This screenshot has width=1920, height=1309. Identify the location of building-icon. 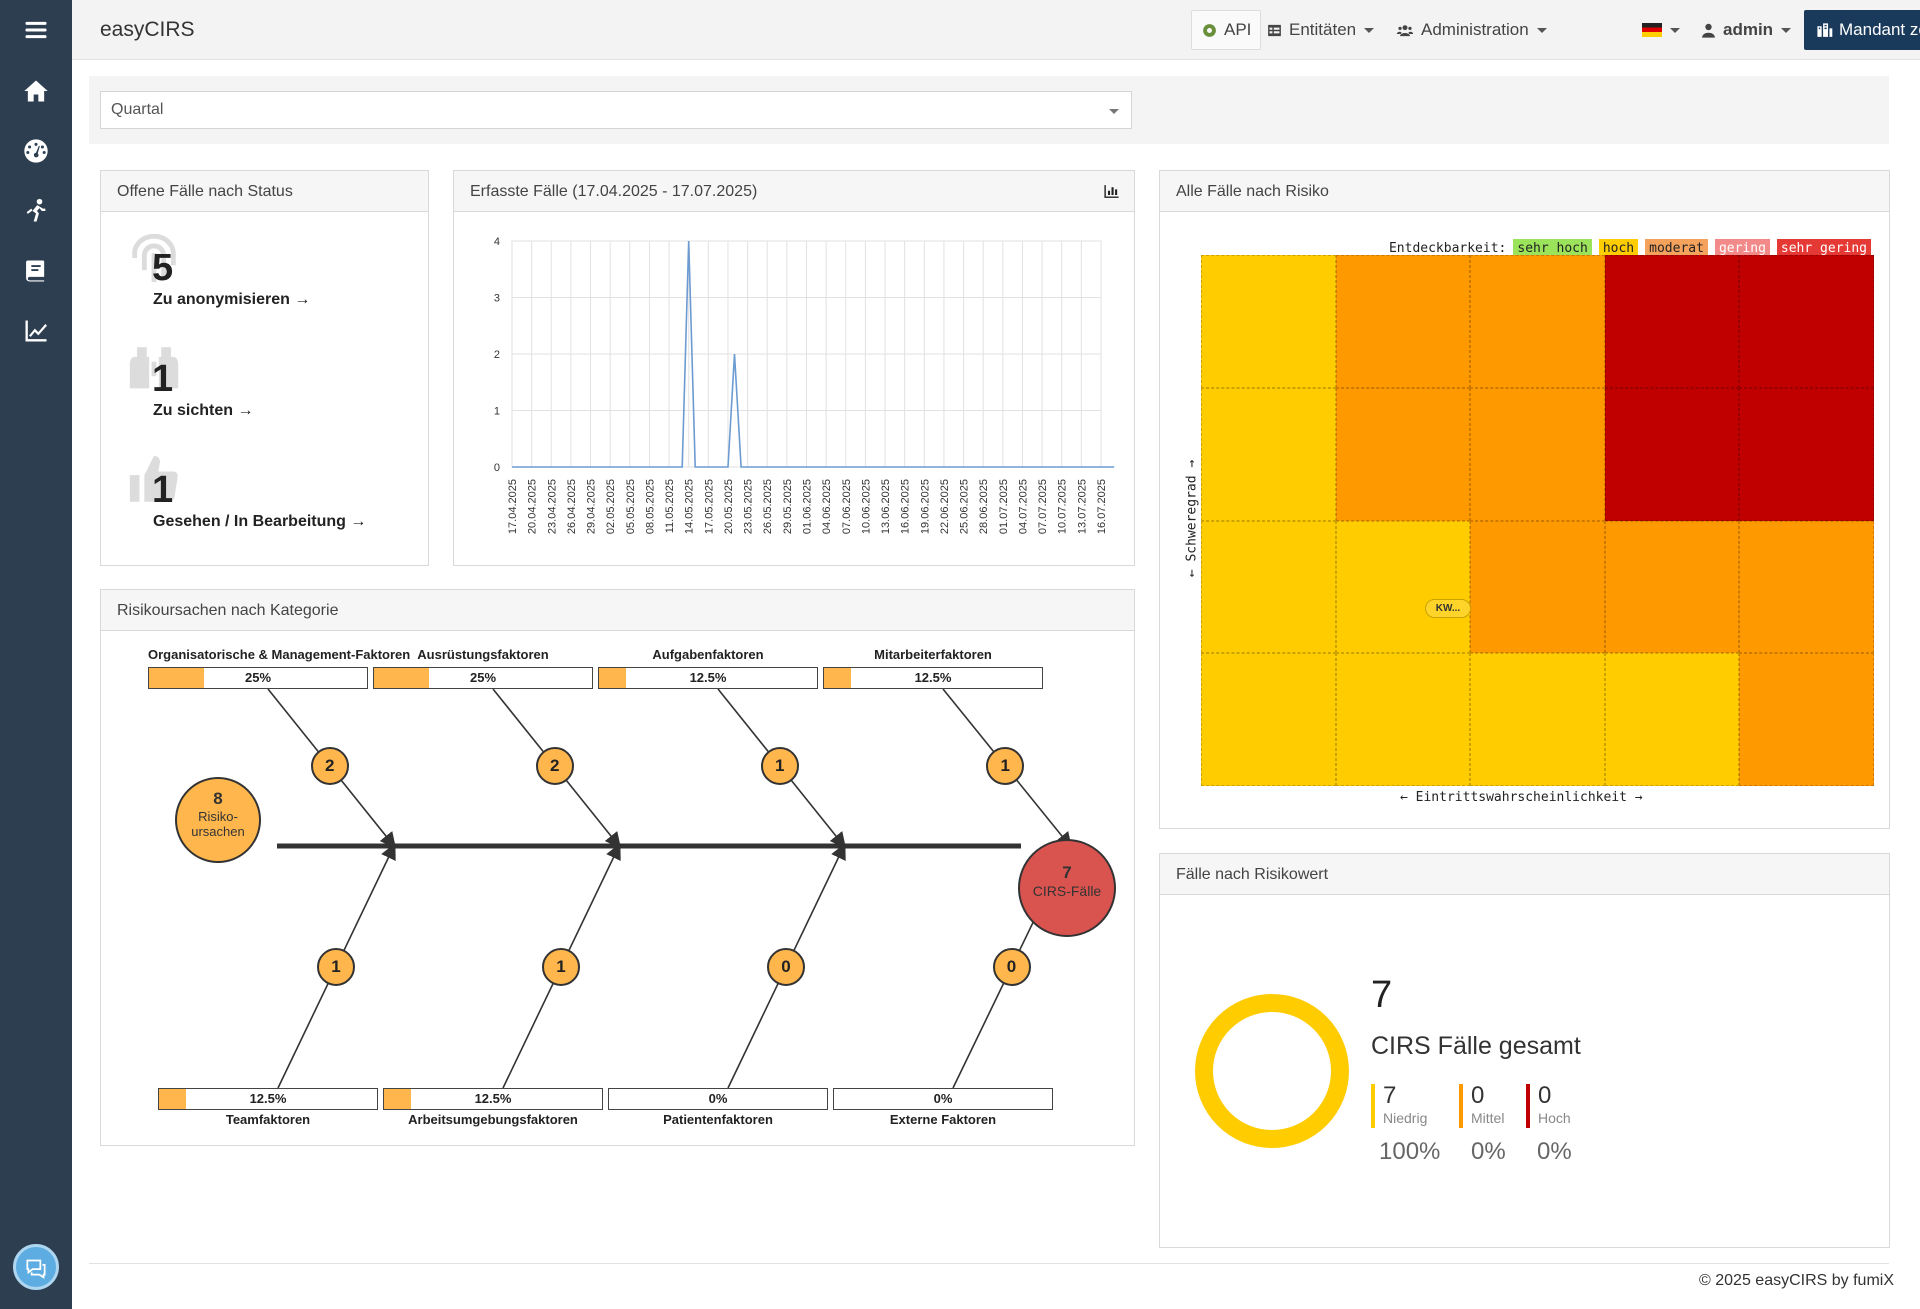
(1825, 29).